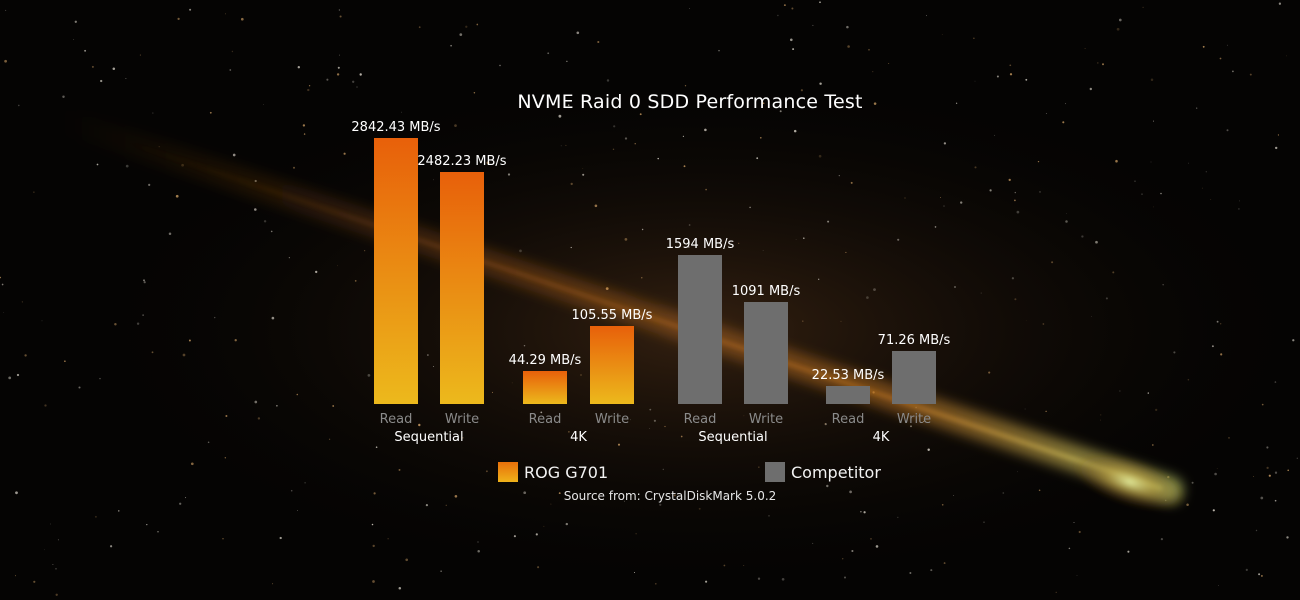  Describe the element at coordinates (508, 472) in the screenshot. I see `legend-swatch-rog-g701` at that location.